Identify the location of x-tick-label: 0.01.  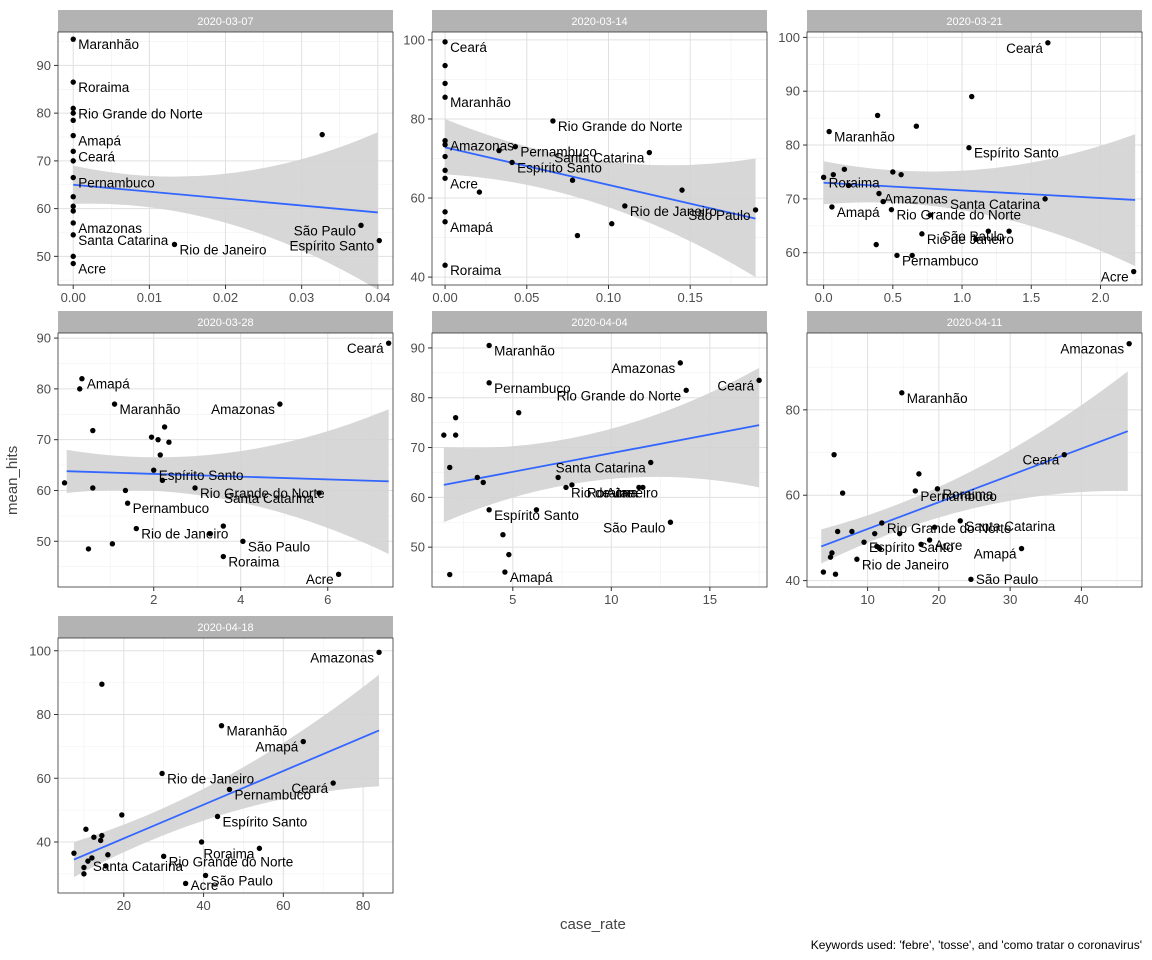
(149, 297).